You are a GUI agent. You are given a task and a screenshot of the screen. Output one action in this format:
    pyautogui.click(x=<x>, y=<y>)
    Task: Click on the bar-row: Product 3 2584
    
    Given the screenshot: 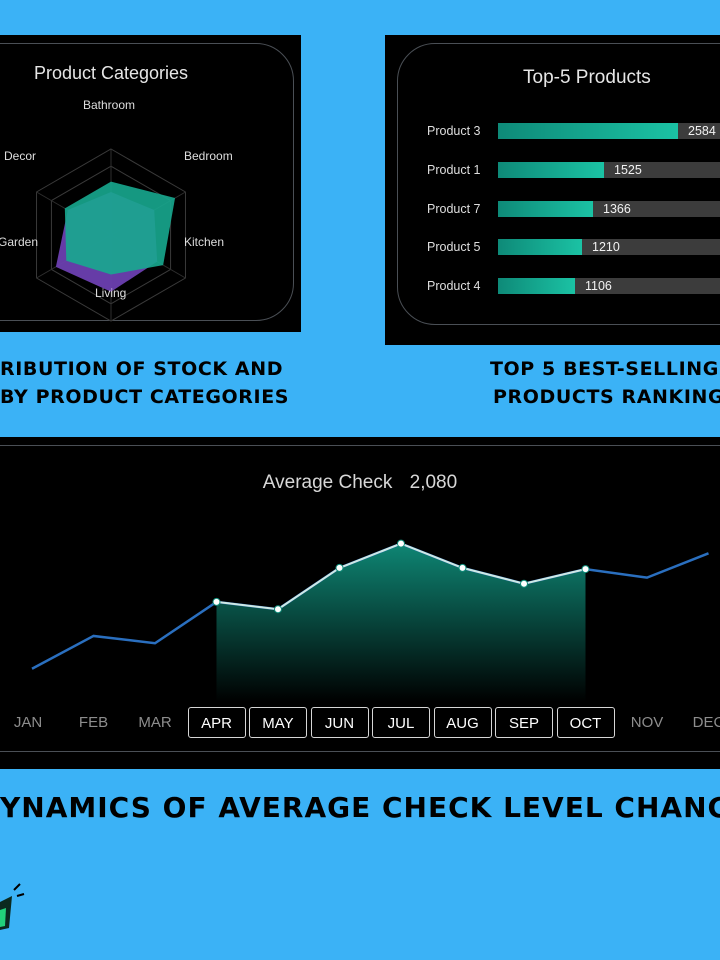 What is the action you would take?
    pyautogui.click(x=552, y=131)
    